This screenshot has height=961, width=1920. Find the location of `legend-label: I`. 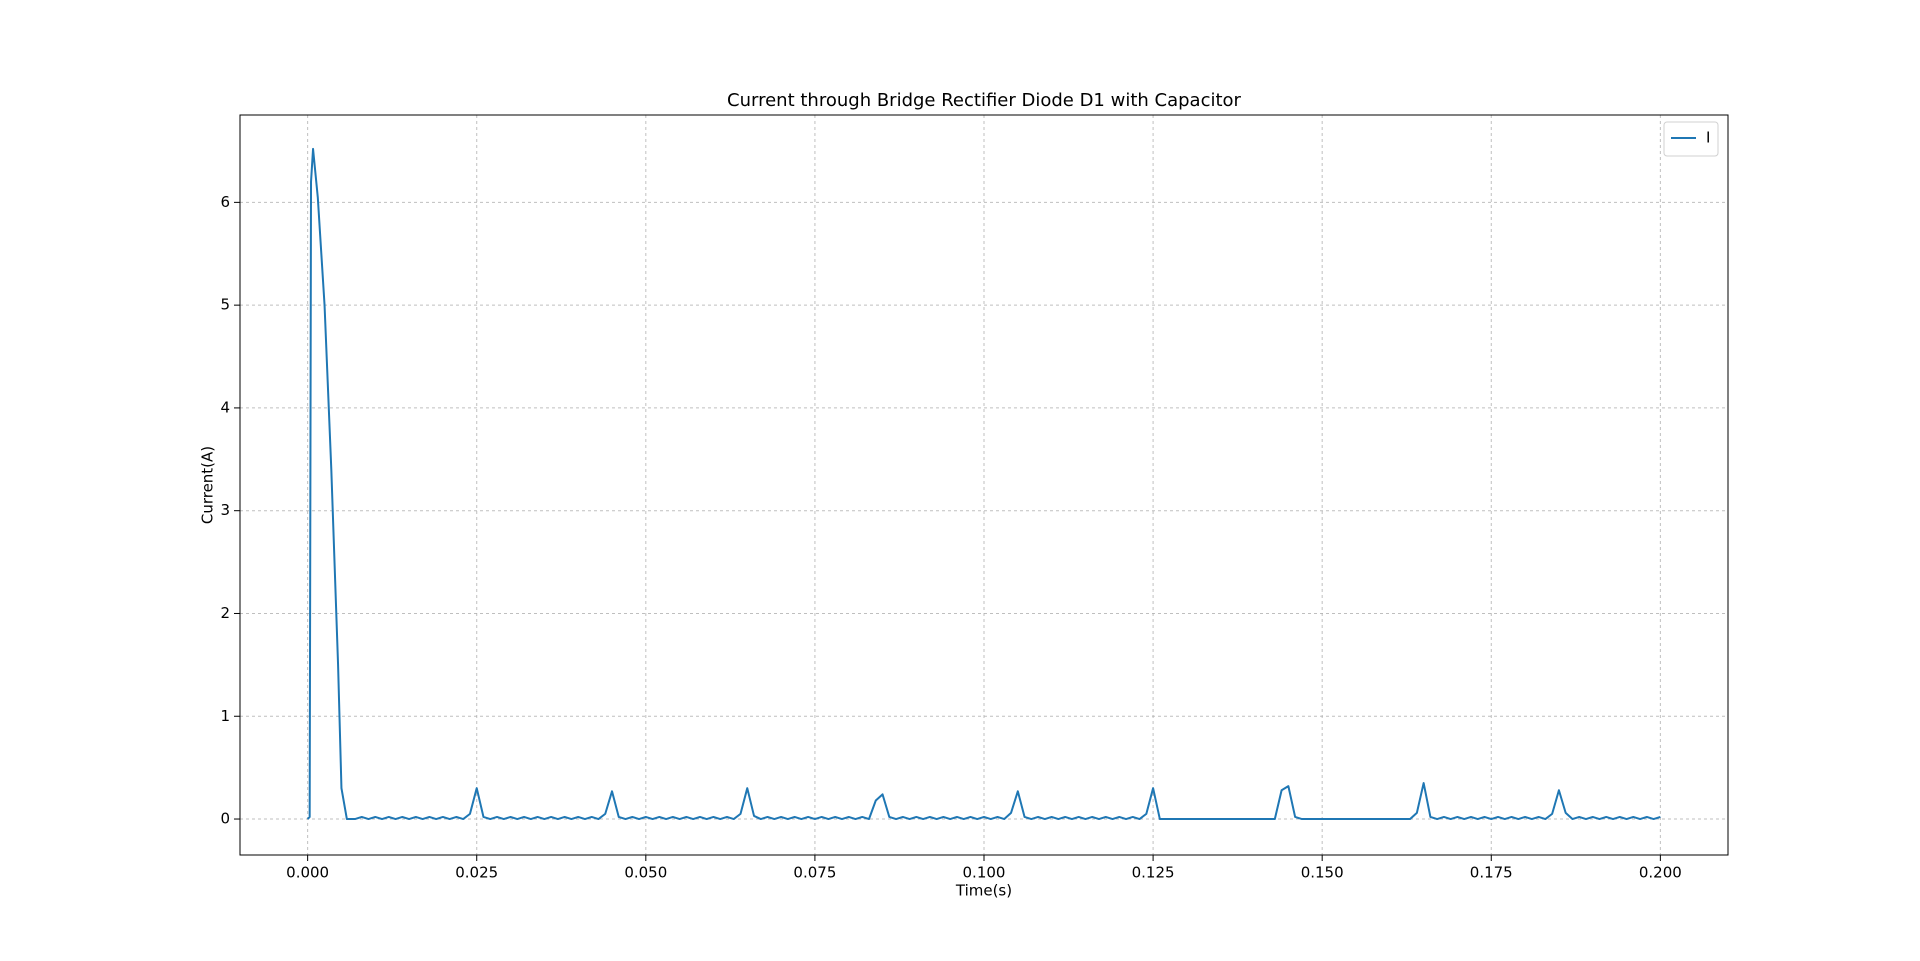

legend-label: I is located at coordinates (1708, 138).